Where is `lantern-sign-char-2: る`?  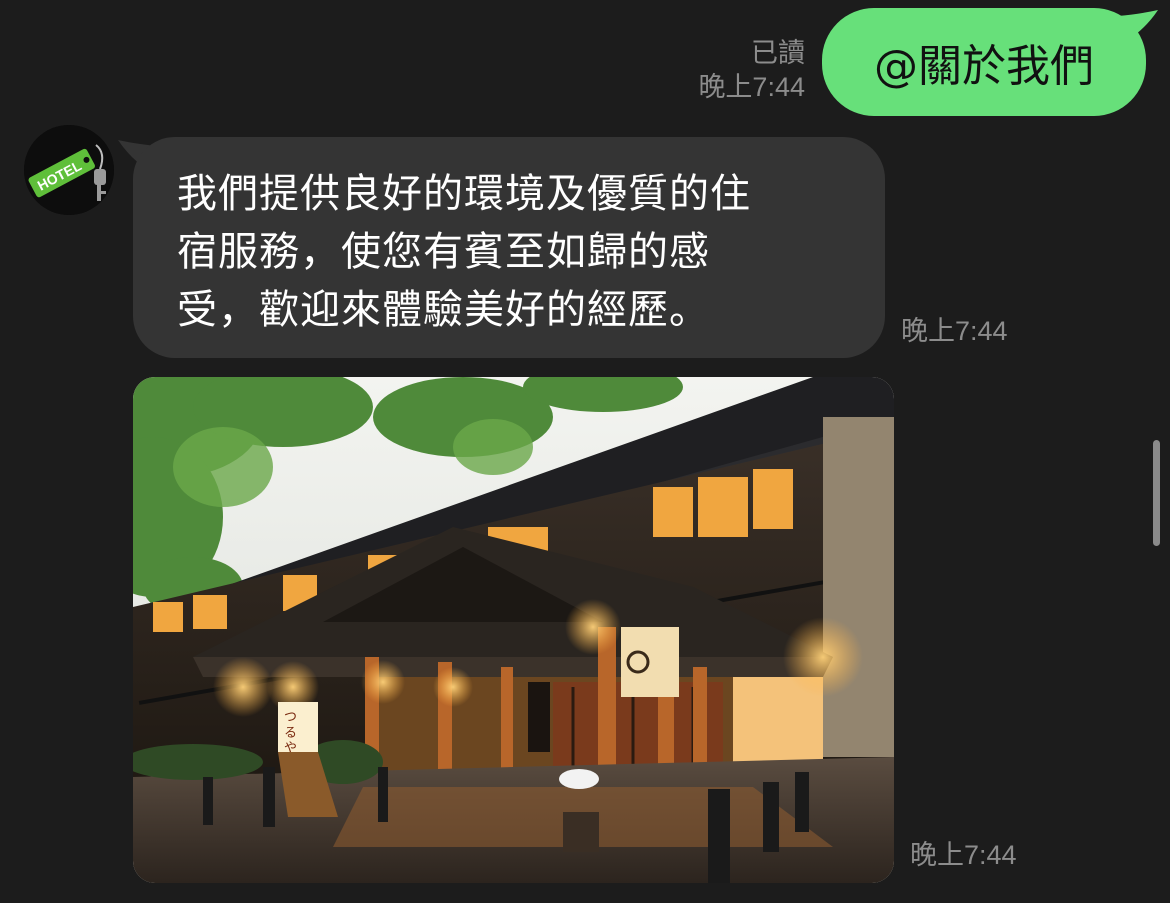
lantern-sign-char-2: る is located at coordinates (290, 733).